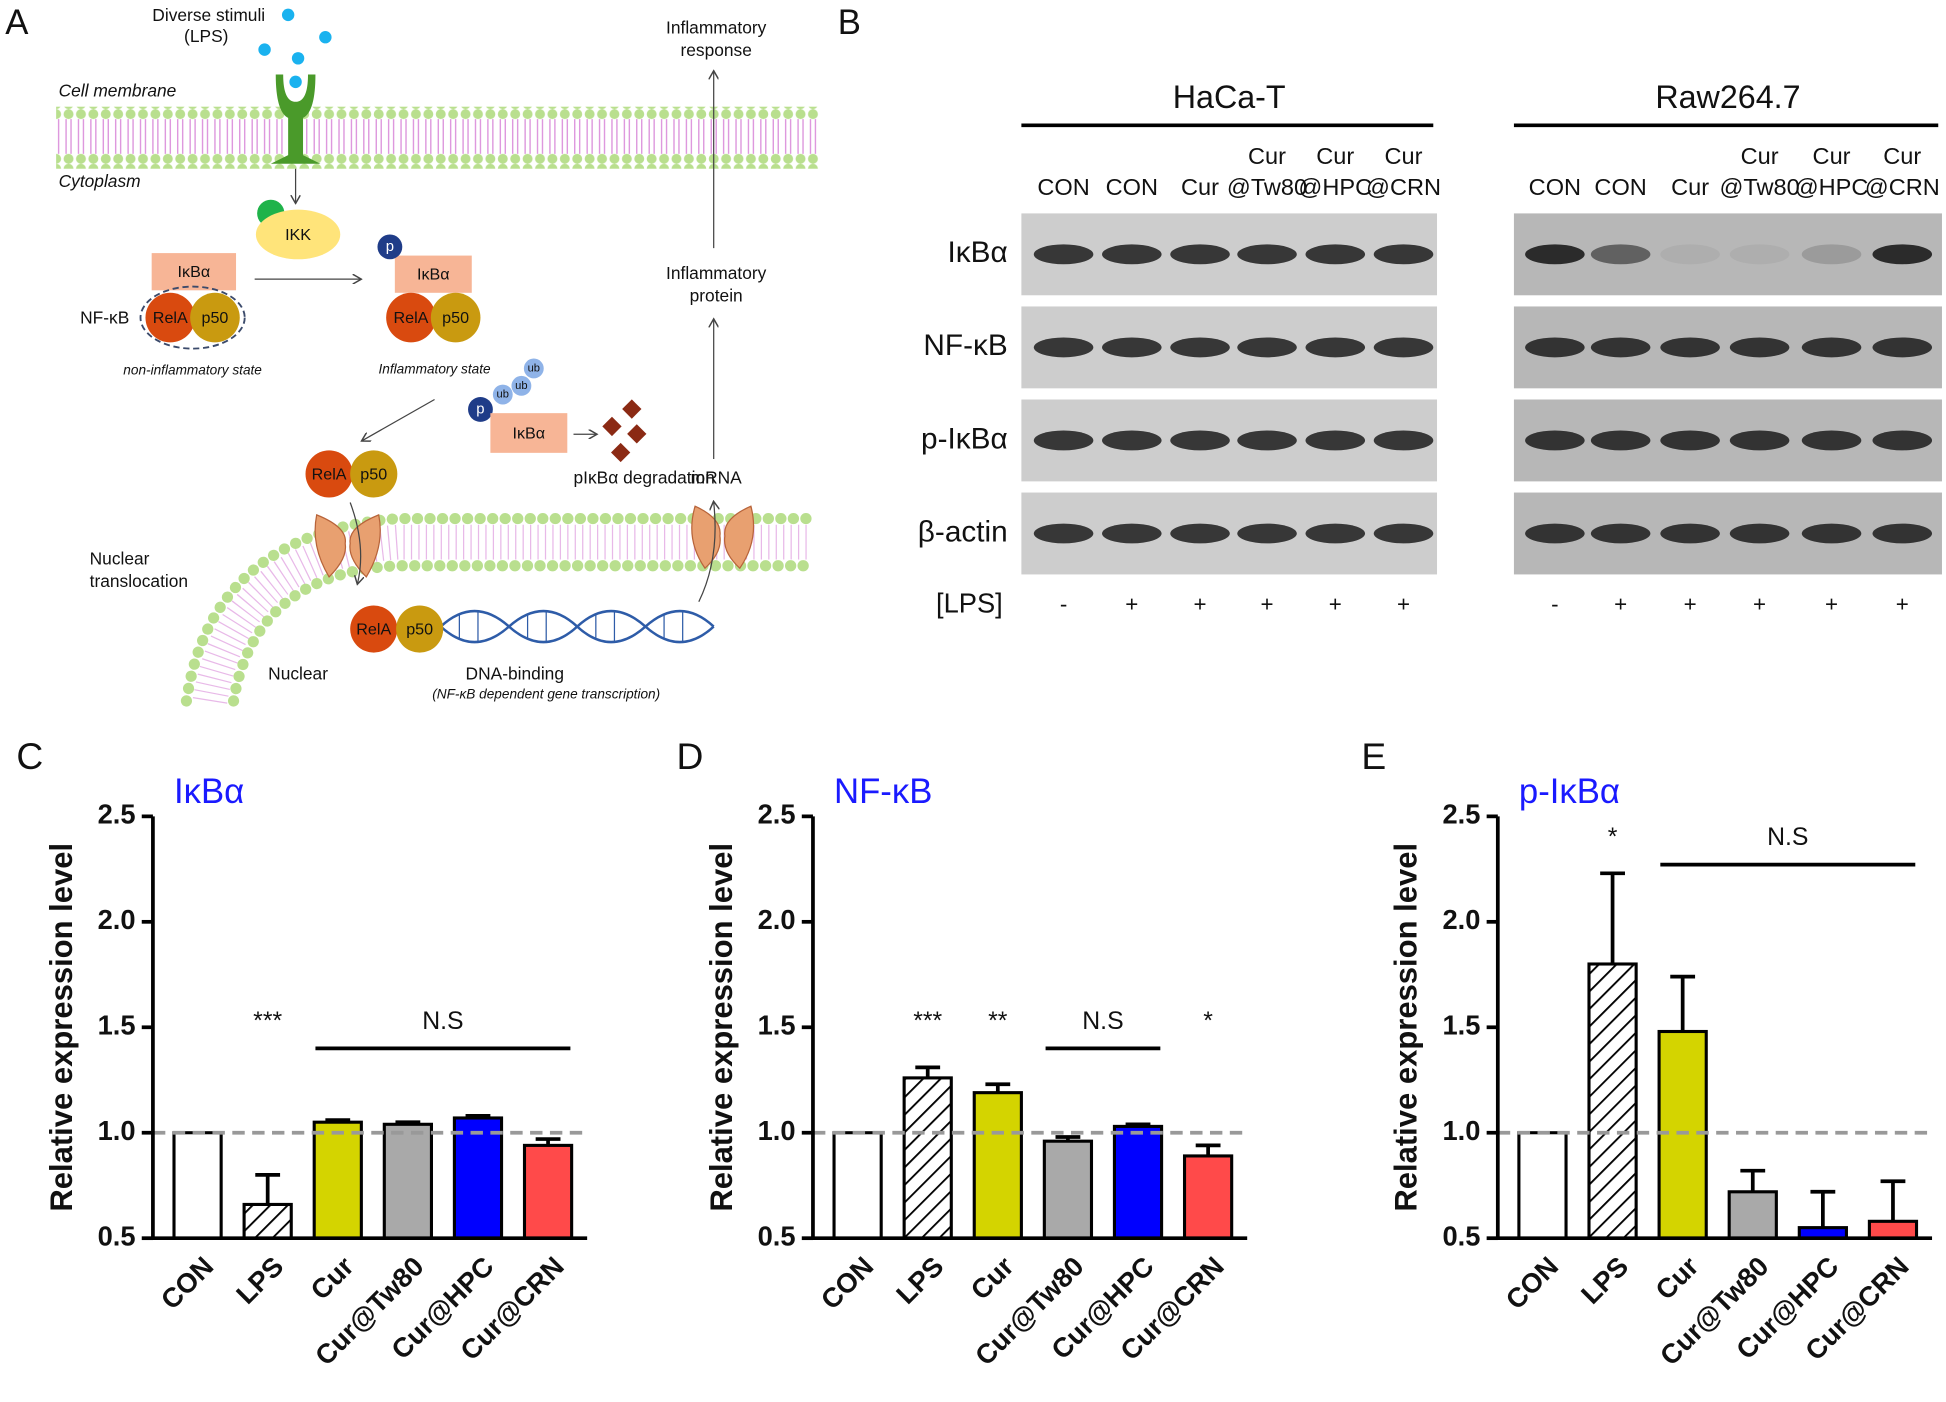 Image resolution: width=1946 pixels, height=1402 pixels. I want to click on axes, so click(1714, 1028).